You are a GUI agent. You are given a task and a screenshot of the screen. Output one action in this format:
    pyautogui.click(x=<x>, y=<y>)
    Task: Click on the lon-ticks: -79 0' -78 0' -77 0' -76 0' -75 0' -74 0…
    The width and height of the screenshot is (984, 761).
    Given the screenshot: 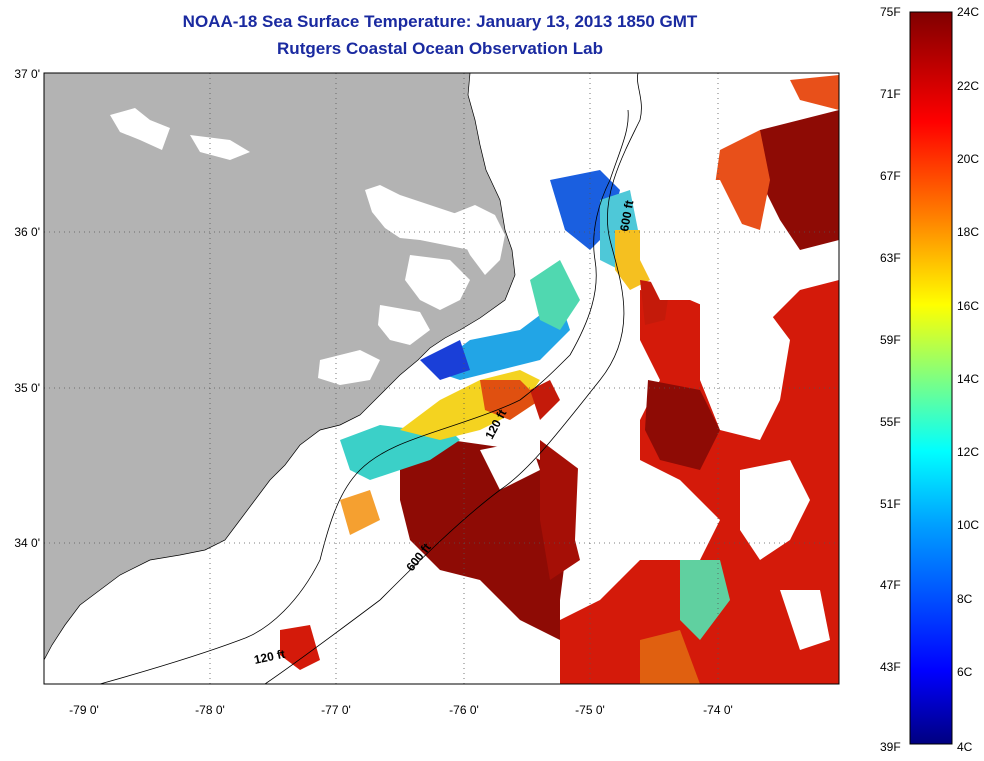 What is the action you would take?
    pyautogui.click(x=401, y=710)
    